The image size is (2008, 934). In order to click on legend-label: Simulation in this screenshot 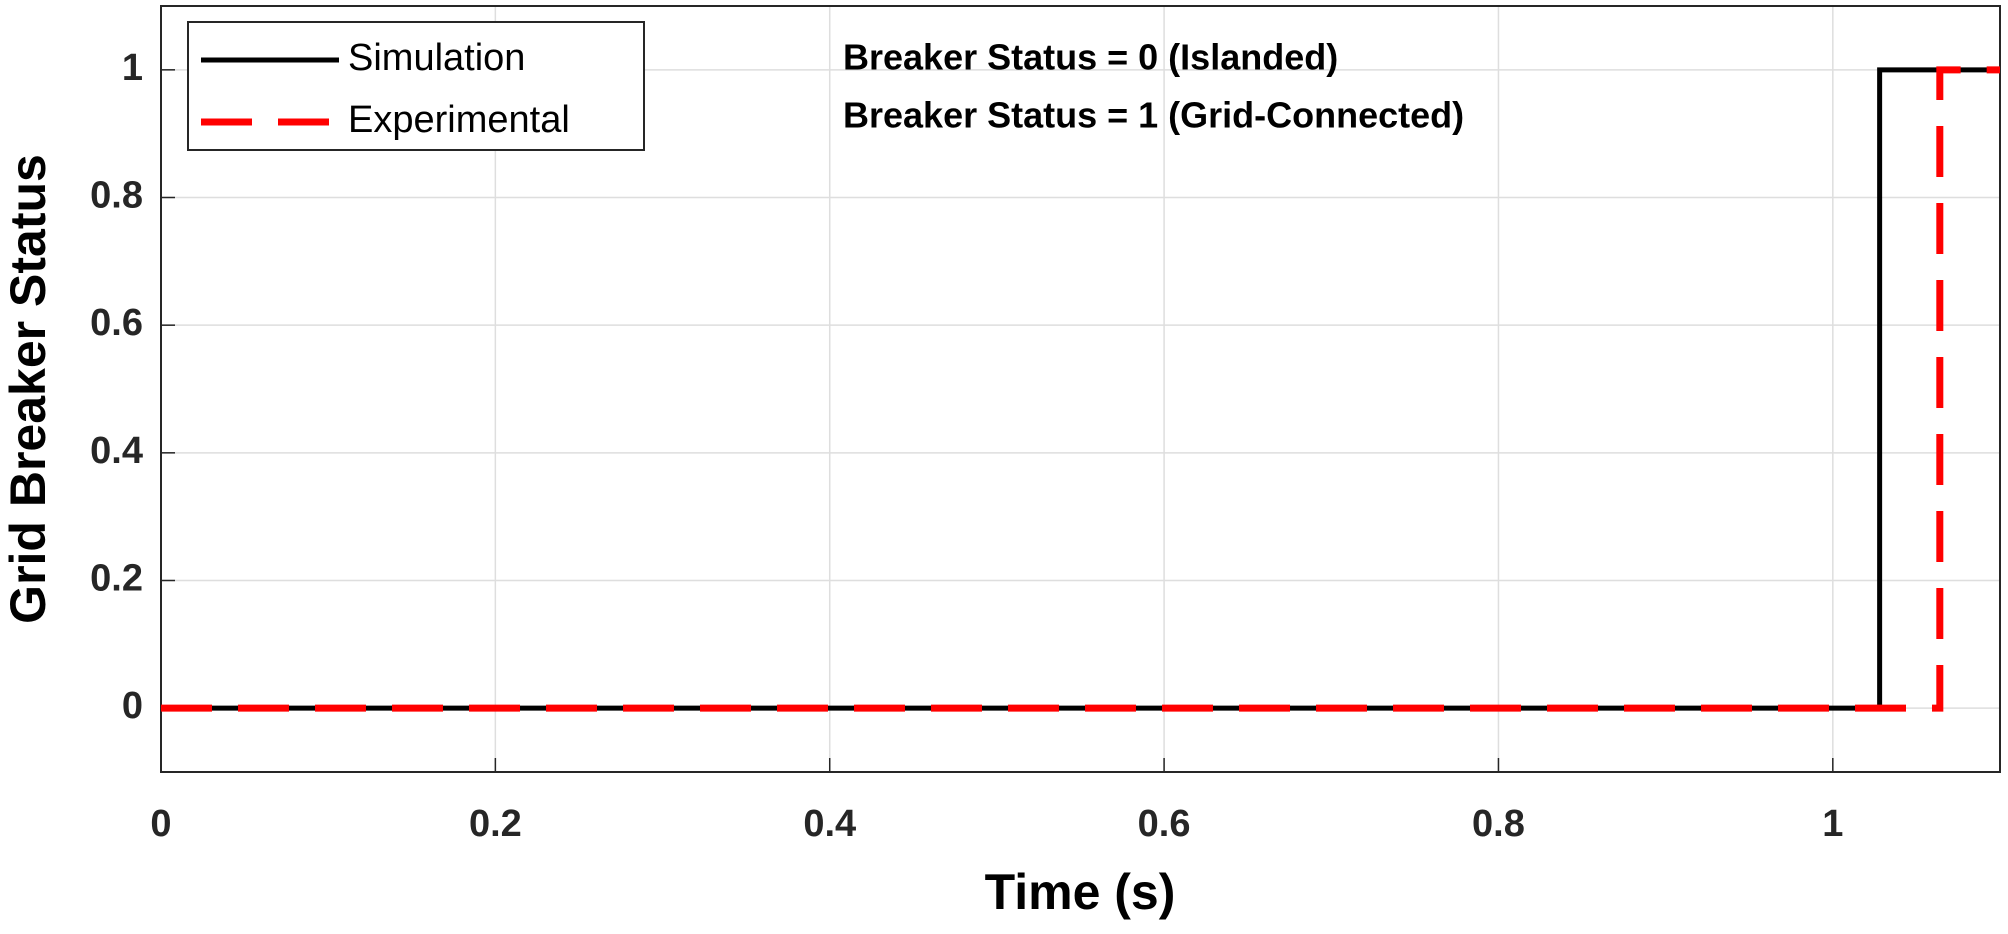, I will do `click(436, 58)`.